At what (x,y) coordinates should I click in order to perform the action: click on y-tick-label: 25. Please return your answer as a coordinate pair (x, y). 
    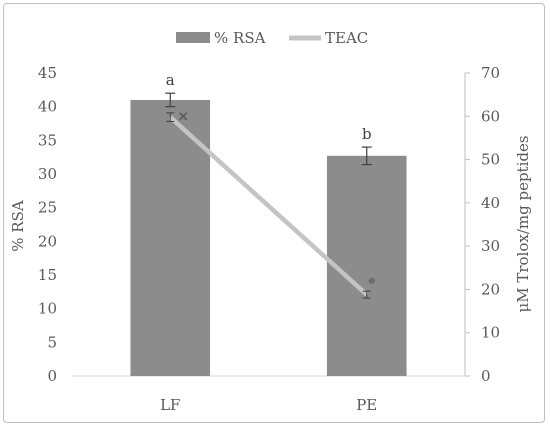
    Looking at the image, I should click on (47, 208).